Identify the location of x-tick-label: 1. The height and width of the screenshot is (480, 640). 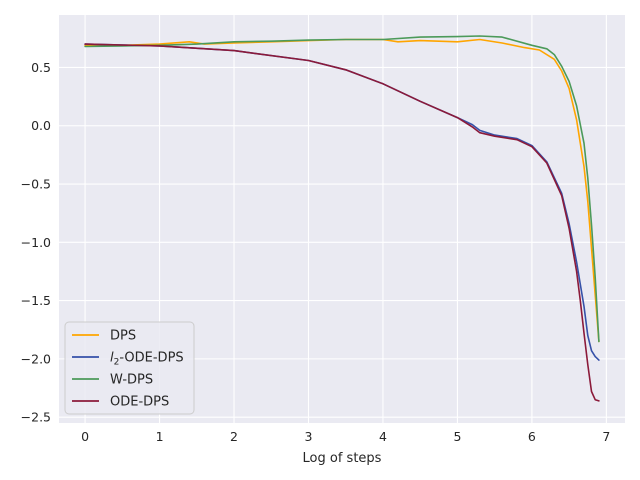
(160, 436).